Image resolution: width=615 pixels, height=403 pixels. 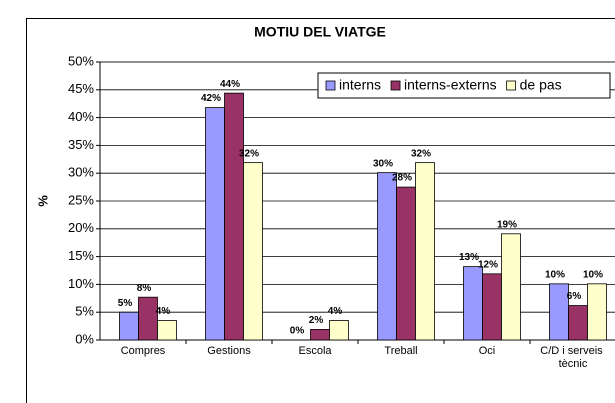 What do you see at coordinates (143, 351) in the screenshot?
I see `x-tick-label: Compres` at bounding box center [143, 351].